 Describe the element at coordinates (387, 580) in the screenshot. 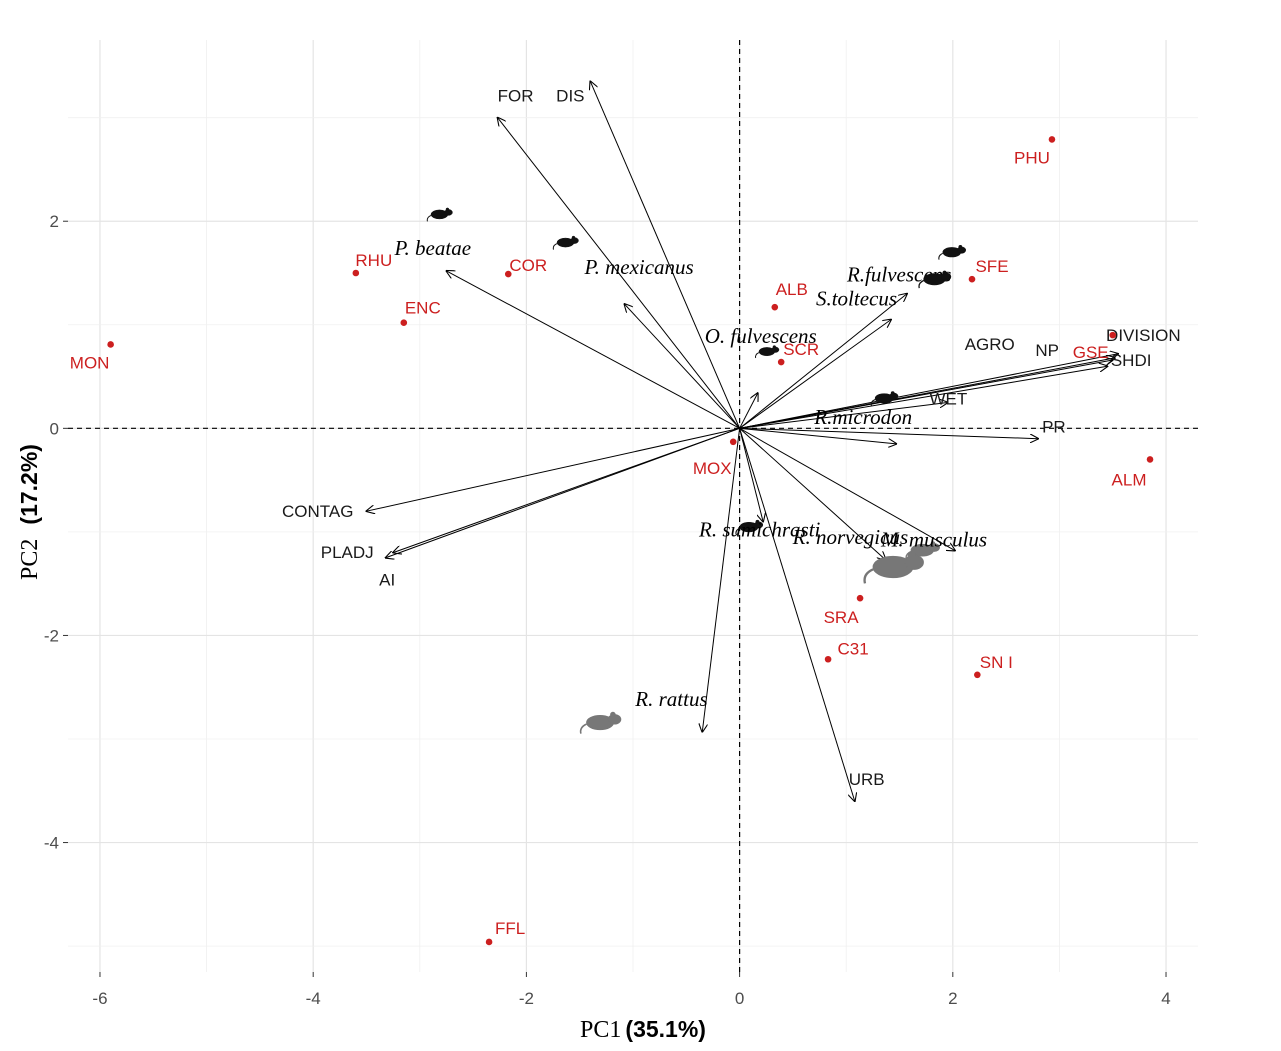

I see `variable-label: AI` at that location.